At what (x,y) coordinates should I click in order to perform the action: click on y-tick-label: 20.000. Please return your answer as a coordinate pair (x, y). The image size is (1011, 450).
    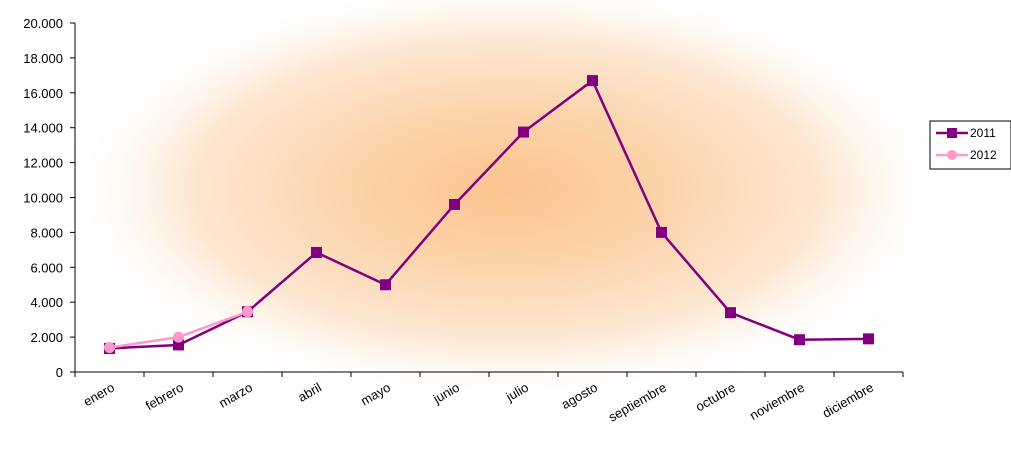
    Looking at the image, I should click on (43, 23).